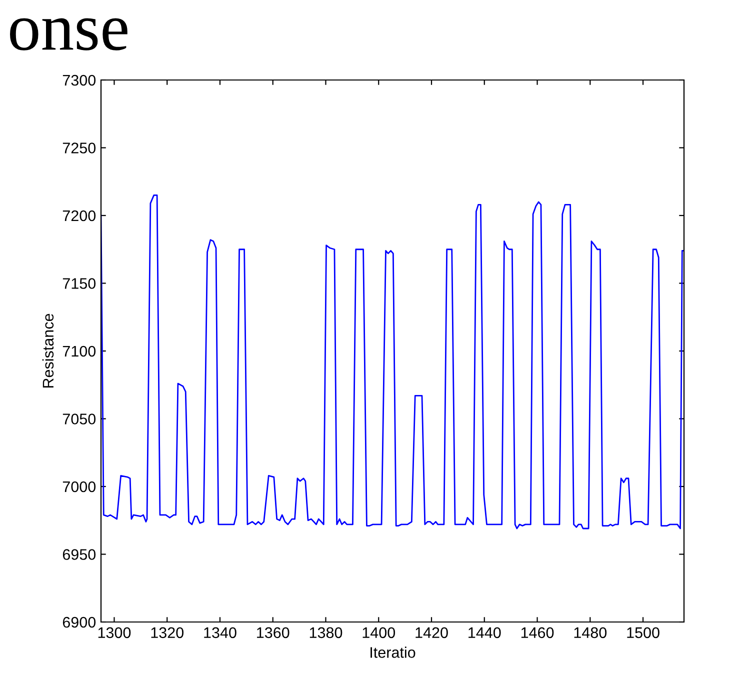 The width and height of the screenshot is (747, 683). What do you see at coordinates (114, 632) in the screenshot?
I see `x-tick-label: 1300` at bounding box center [114, 632].